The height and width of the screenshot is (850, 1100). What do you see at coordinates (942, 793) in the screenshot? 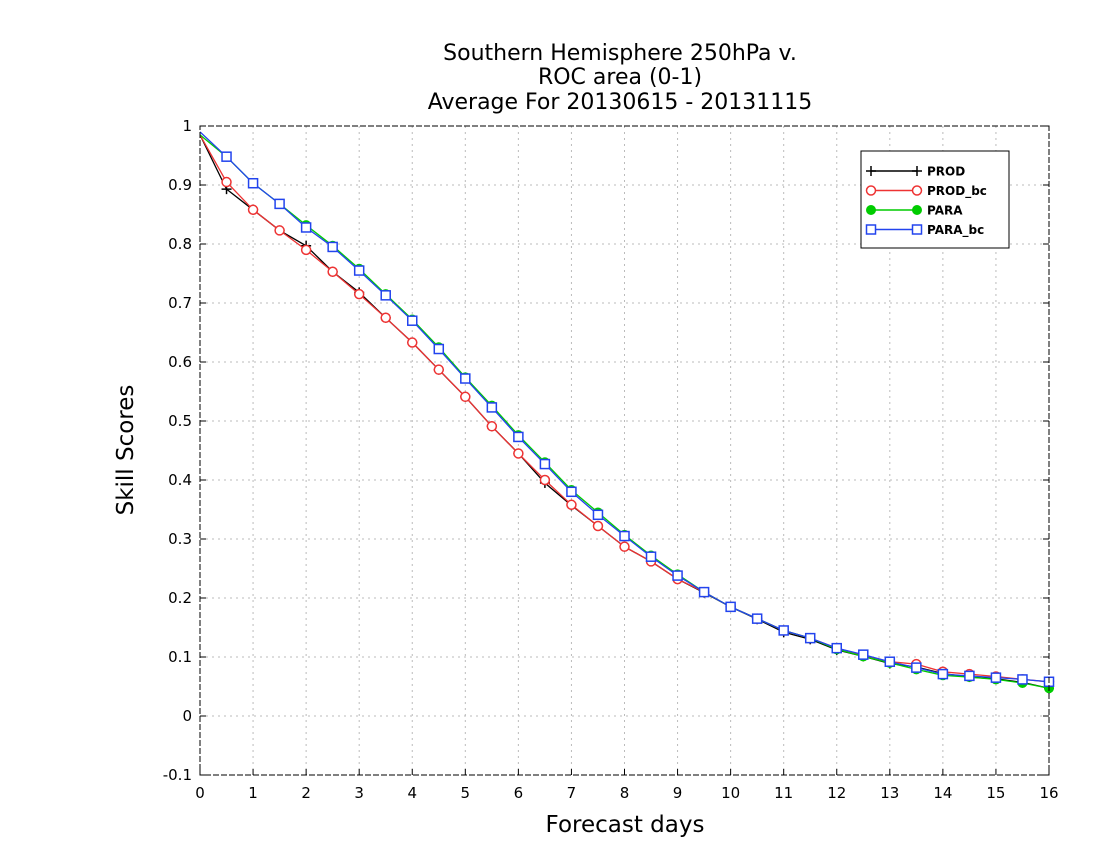
I see `x-tick-label: 14` at bounding box center [942, 793].